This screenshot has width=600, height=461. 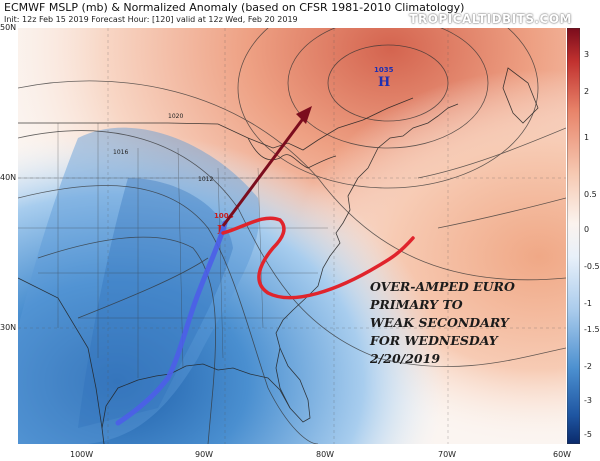 I want to click on lon-label-70w: 70W, so click(x=447, y=454).